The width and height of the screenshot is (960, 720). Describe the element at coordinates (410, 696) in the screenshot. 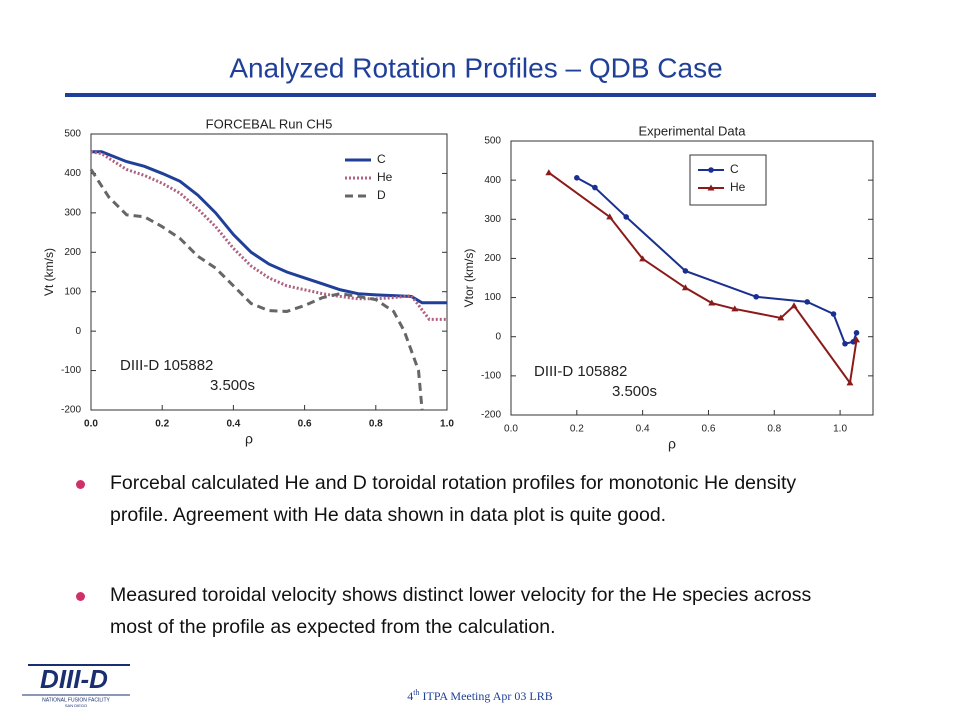

I see `footer-number: 4` at that location.